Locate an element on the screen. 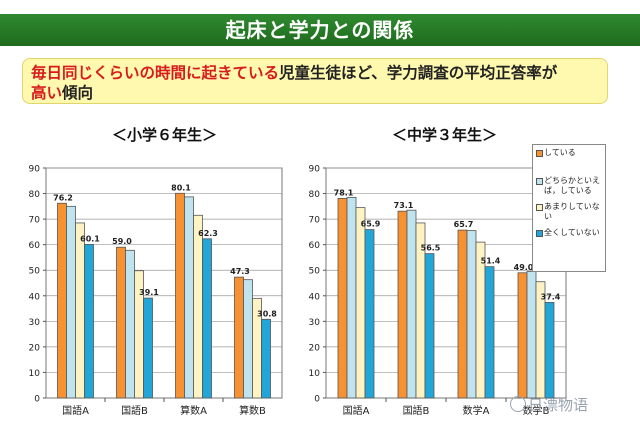 This screenshot has height=431, width=640. legend-item: あまりしていない is located at coordinates (569, 212).